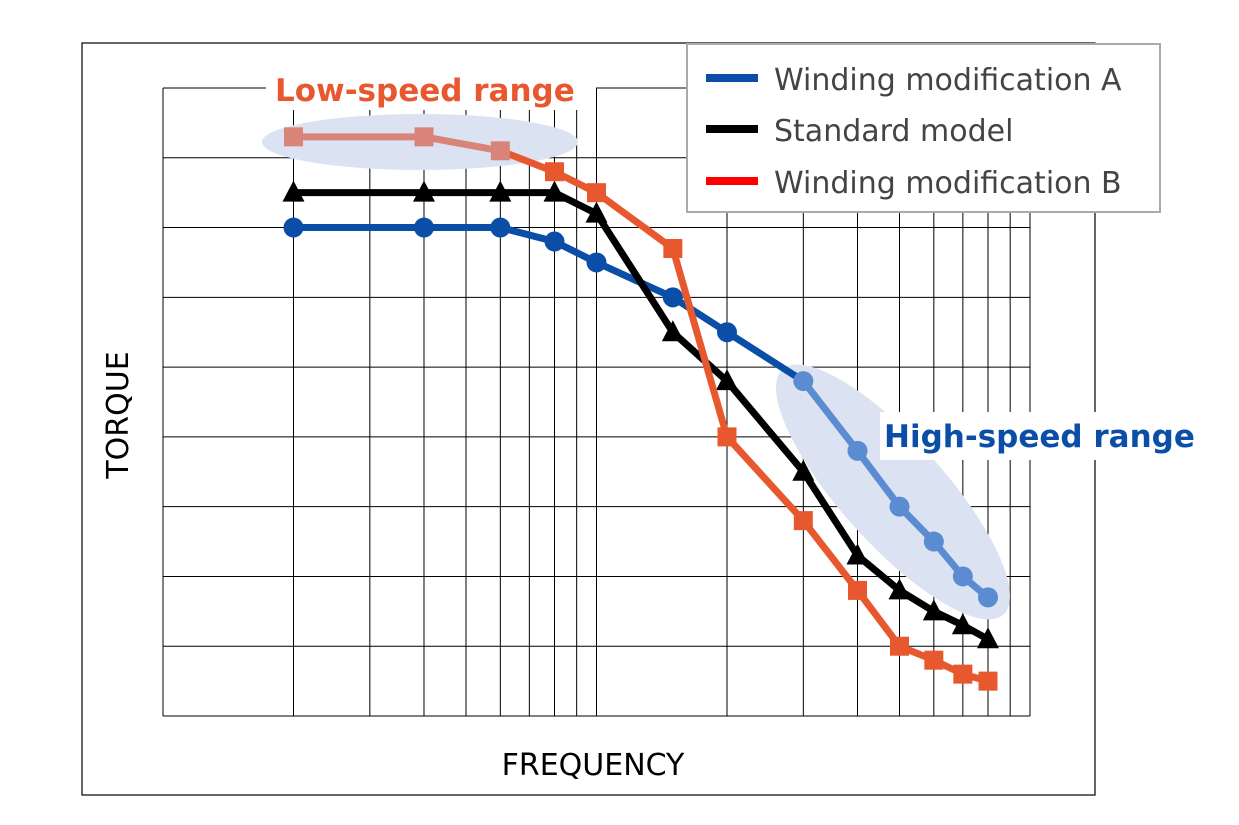 Image resolution: width=1239 pixels, height=825 pixels. Describe the element at coordinates (948, 80) in the screenshot. I see `legend-label-a: Winding modification A` at that location.